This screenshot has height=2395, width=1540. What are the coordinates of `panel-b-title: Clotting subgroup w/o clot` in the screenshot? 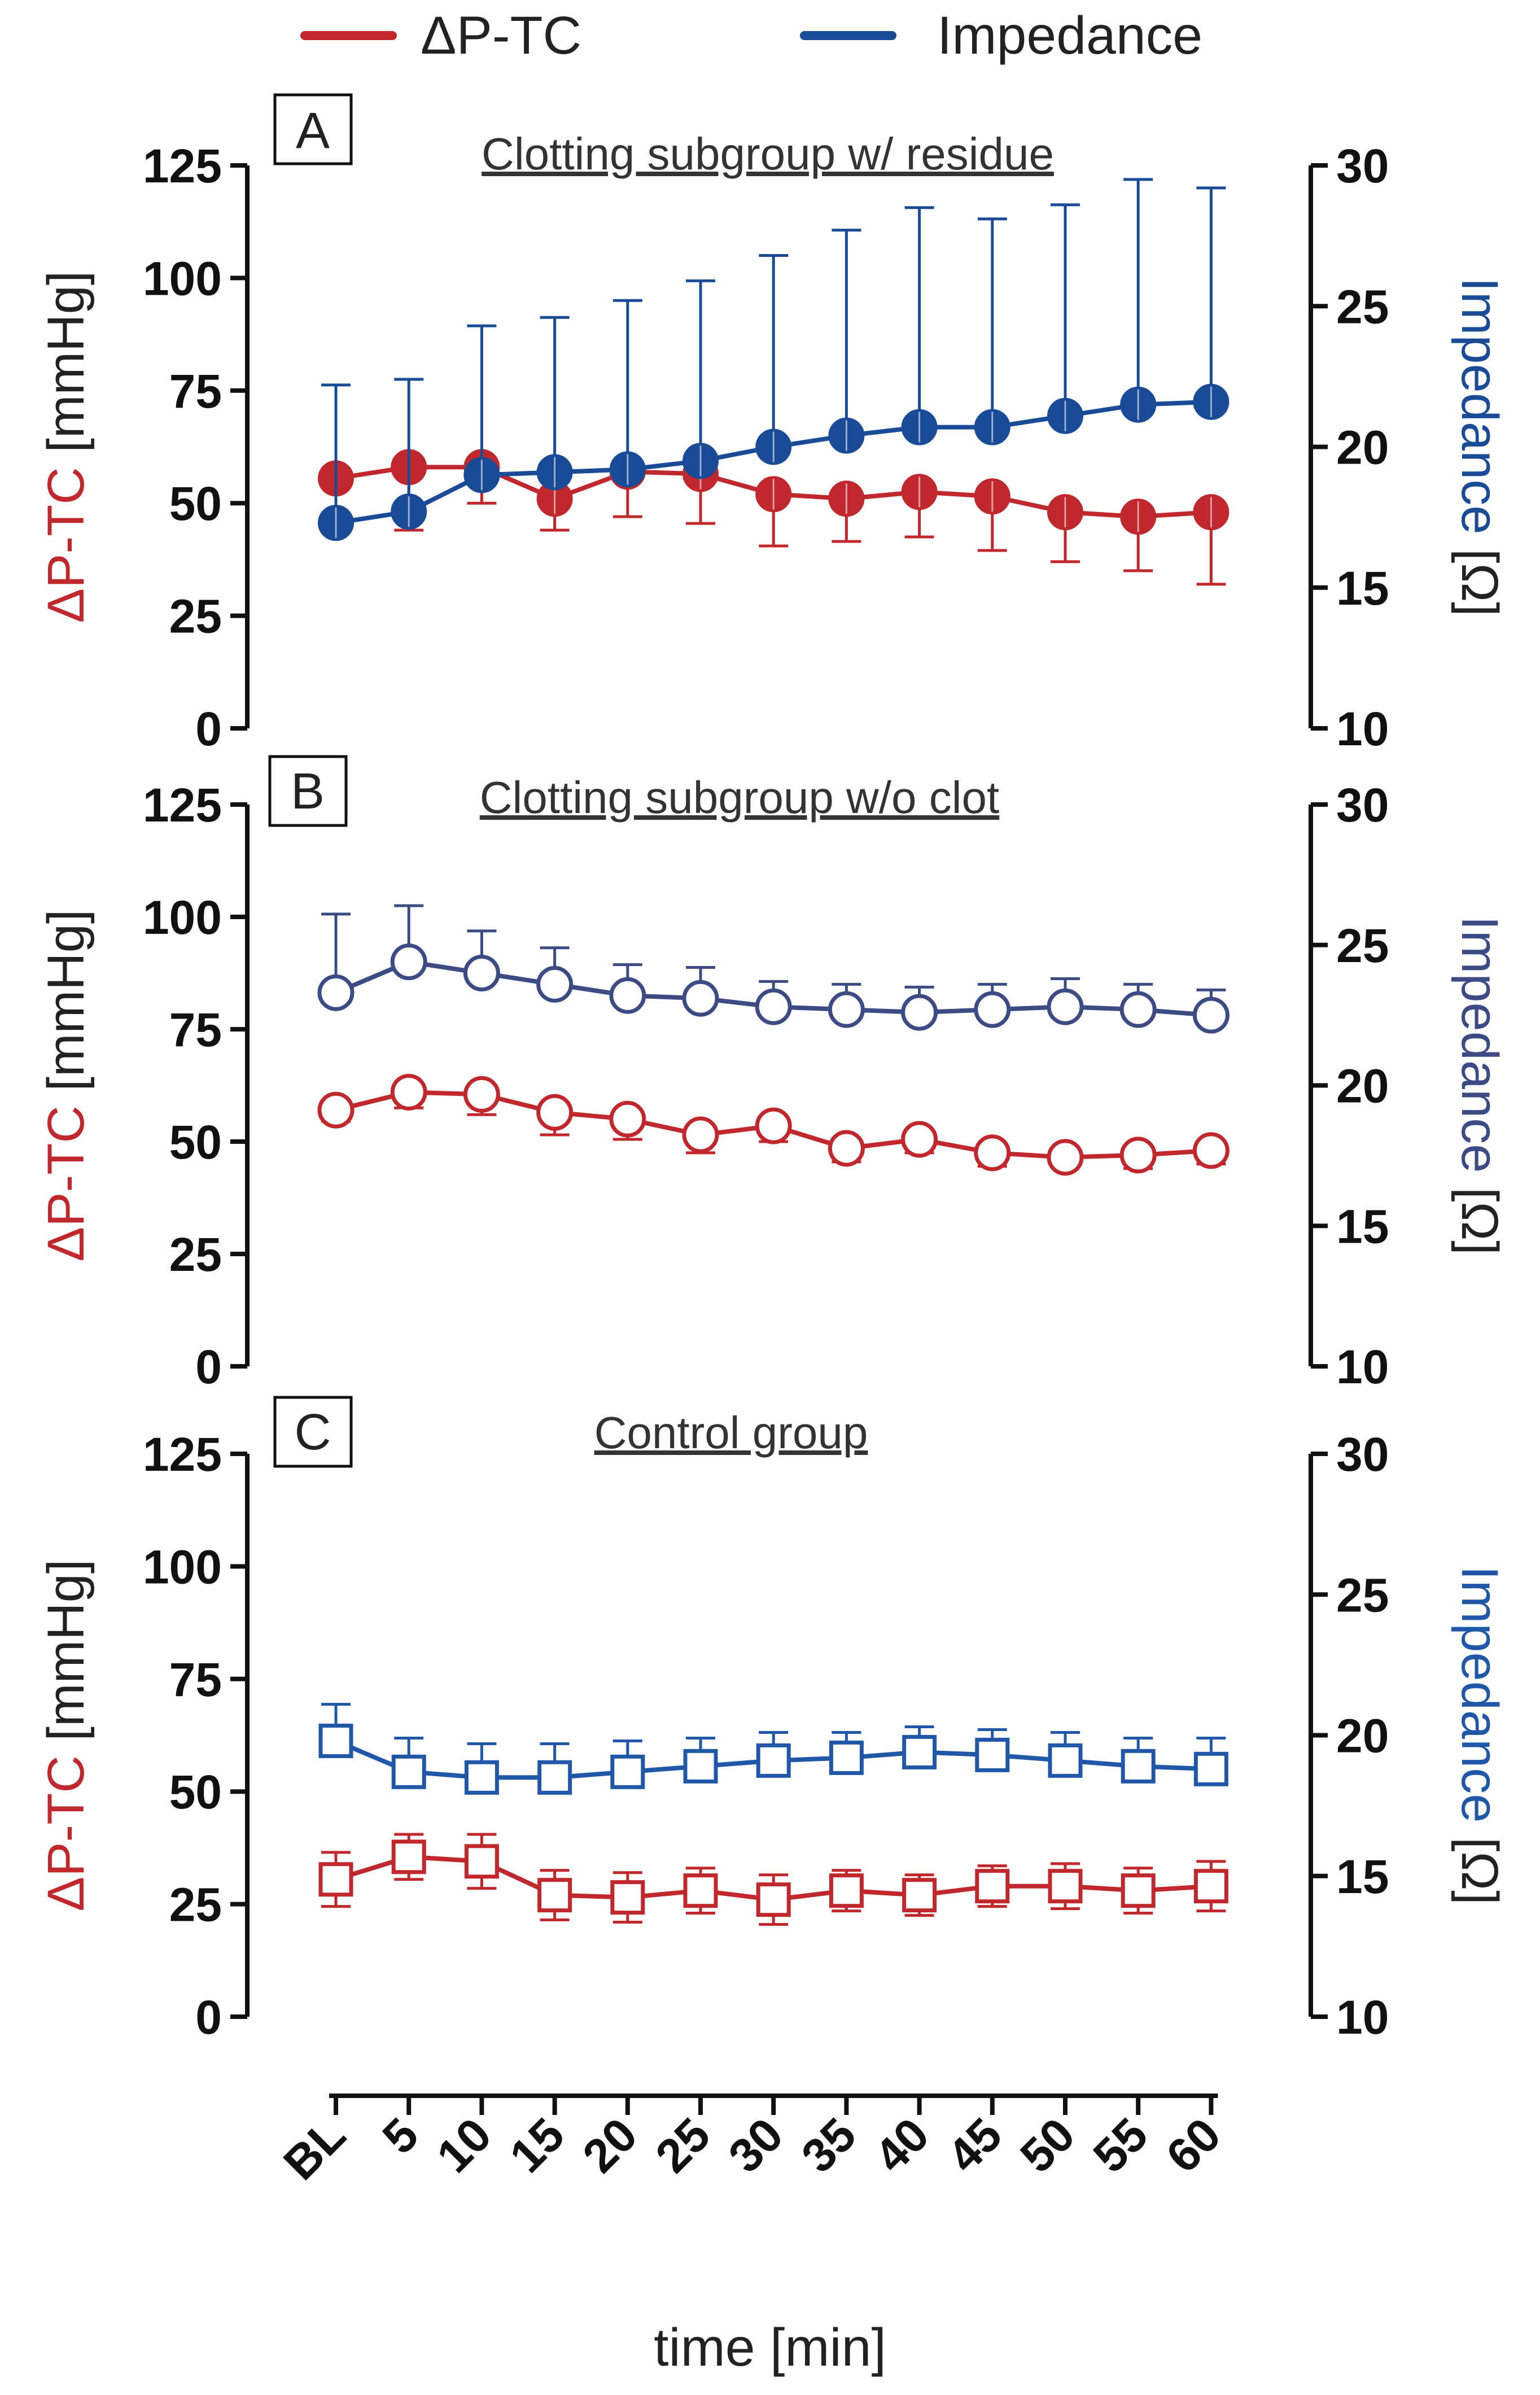 It's located at (740, 797).